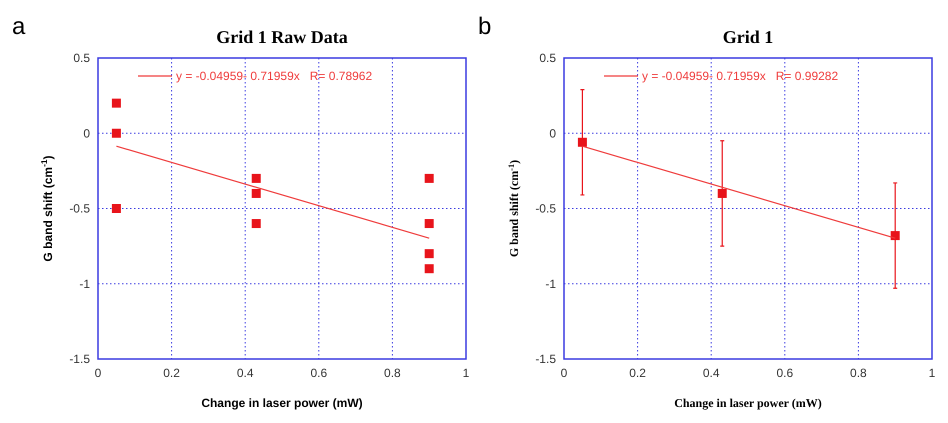 The image size is (948, 423). Describe the element at coordinates (19, 26) in the screenshot. I see `text: a` at that location.